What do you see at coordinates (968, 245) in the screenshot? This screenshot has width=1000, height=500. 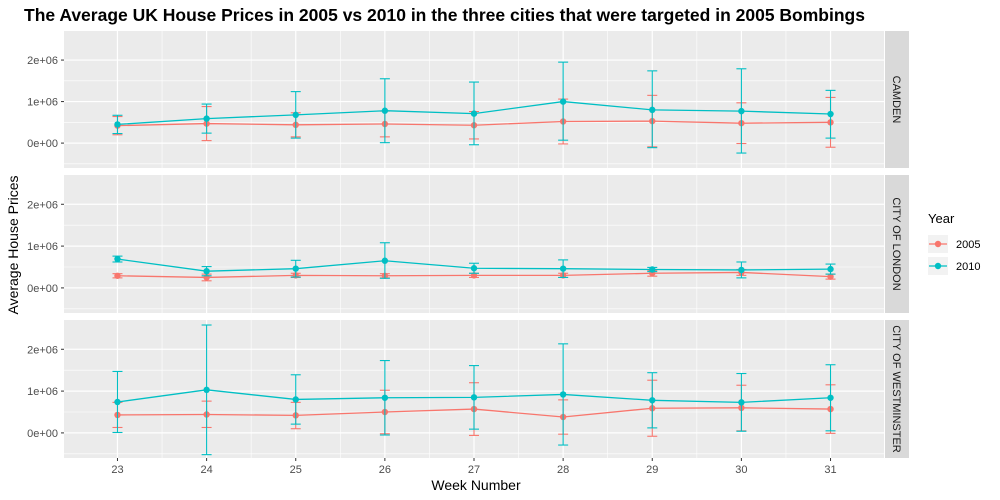 I see `legend-label: 2005` at bounding box center [968, 245].